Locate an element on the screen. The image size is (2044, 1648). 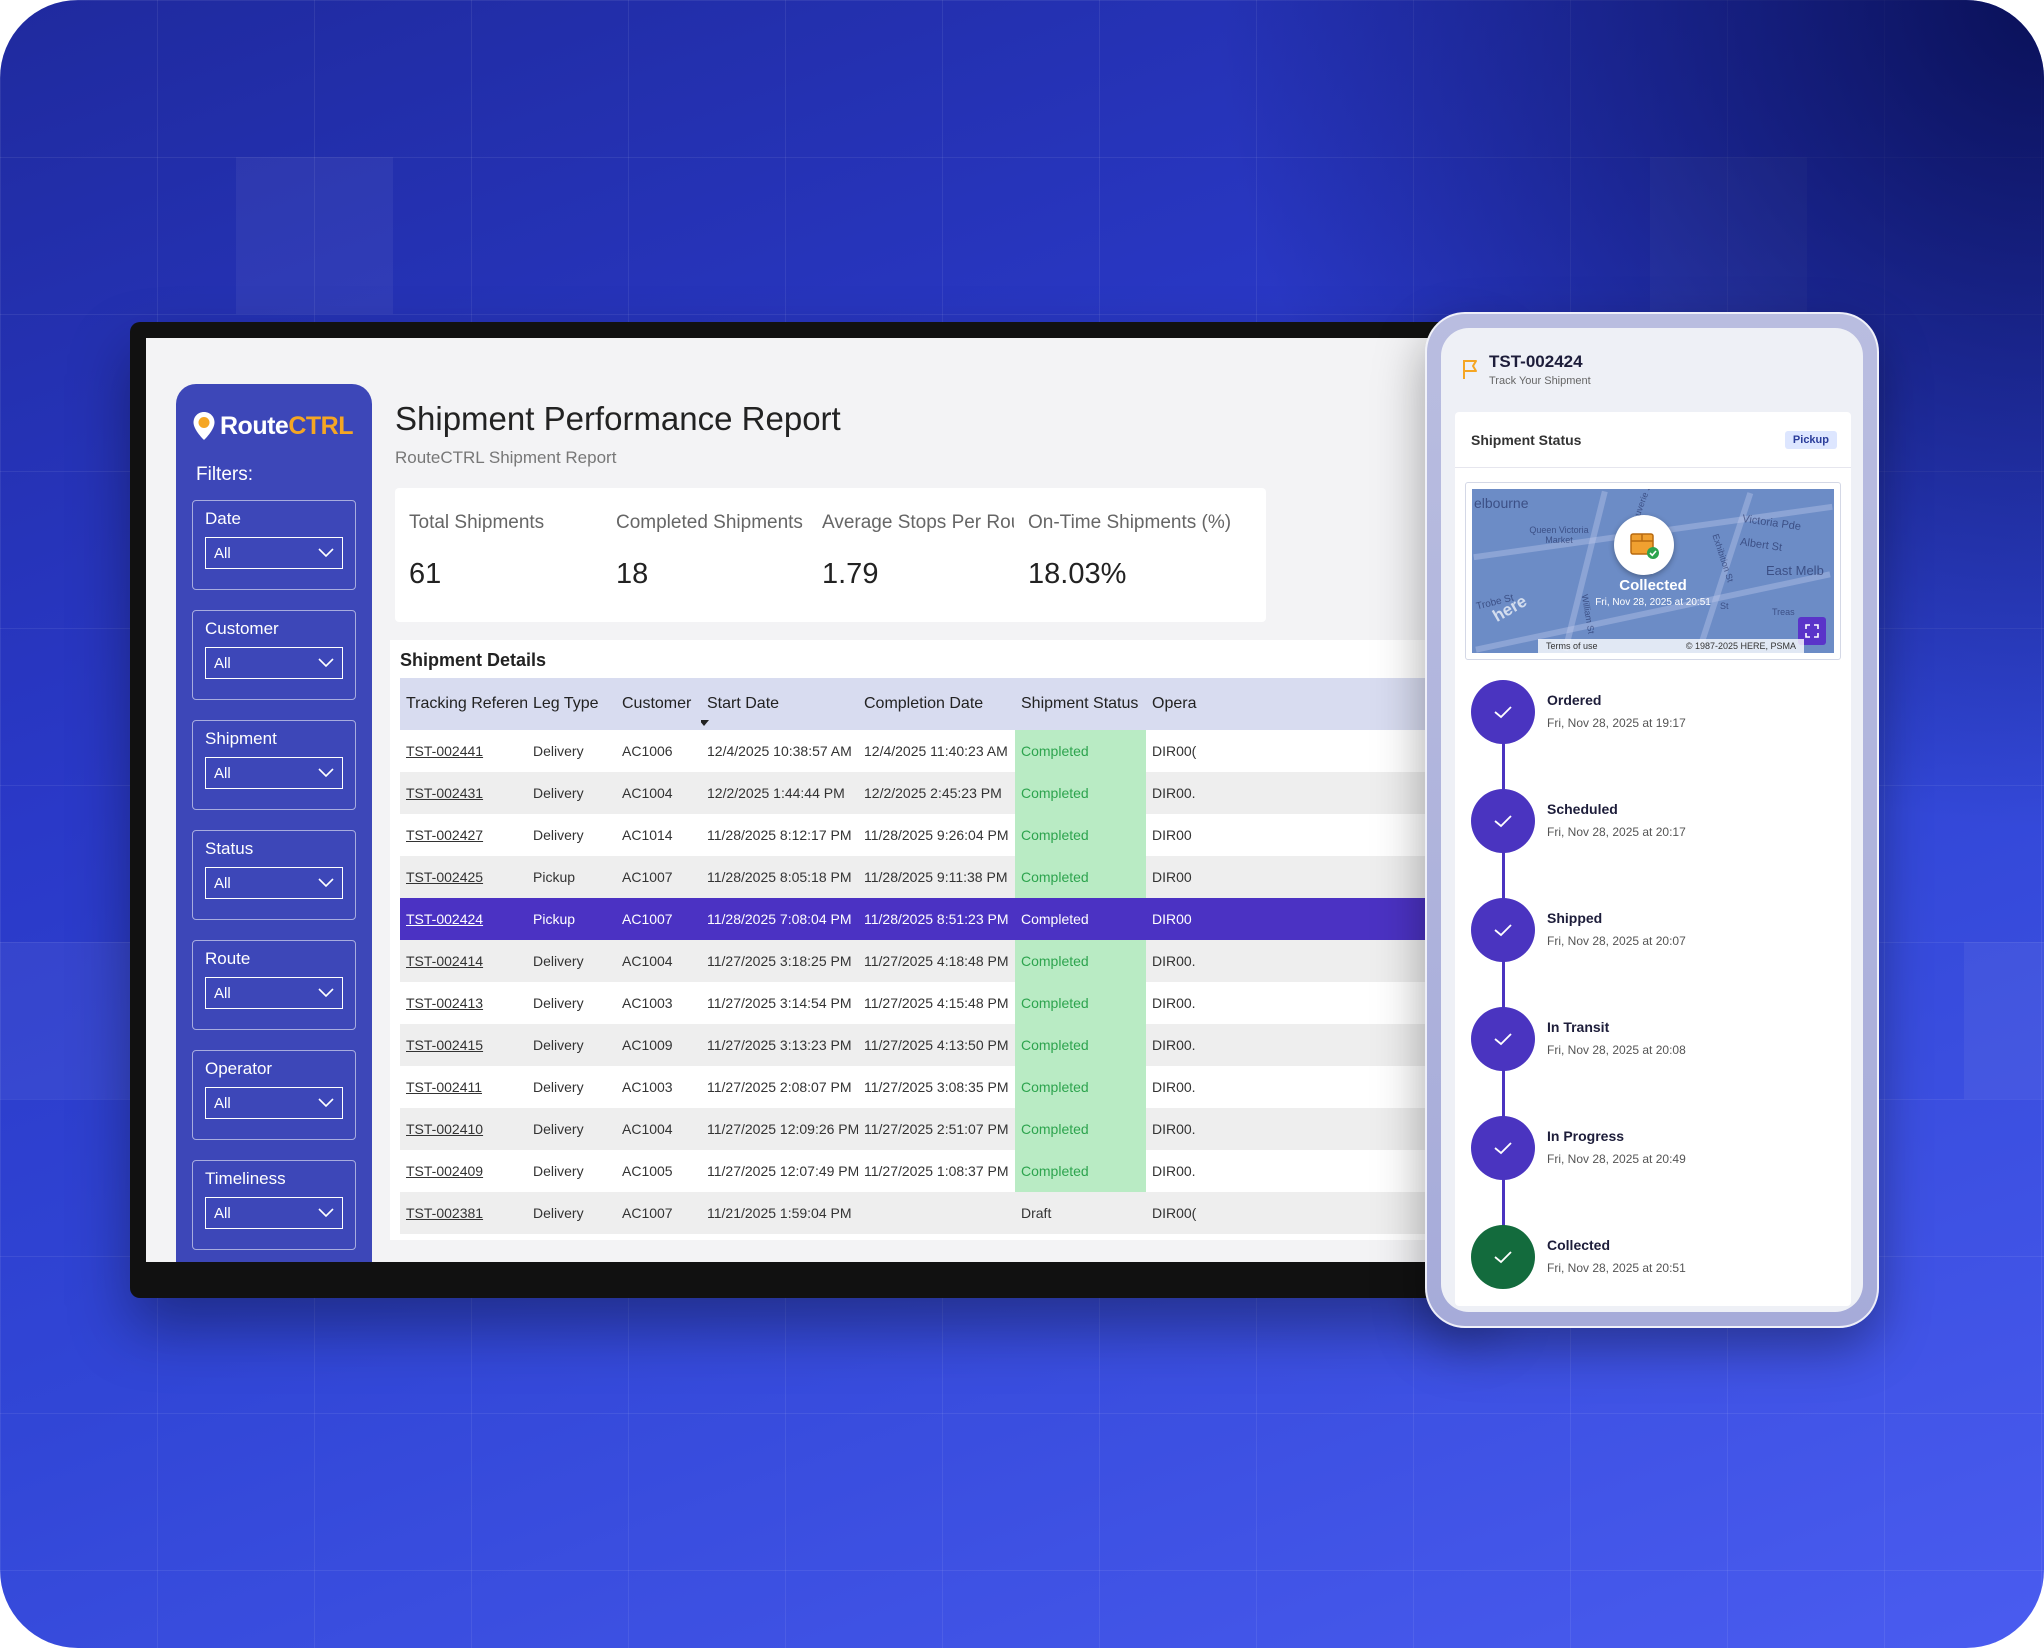
table-cell-ref: TST-002431 is located at coordinates (463, 793).